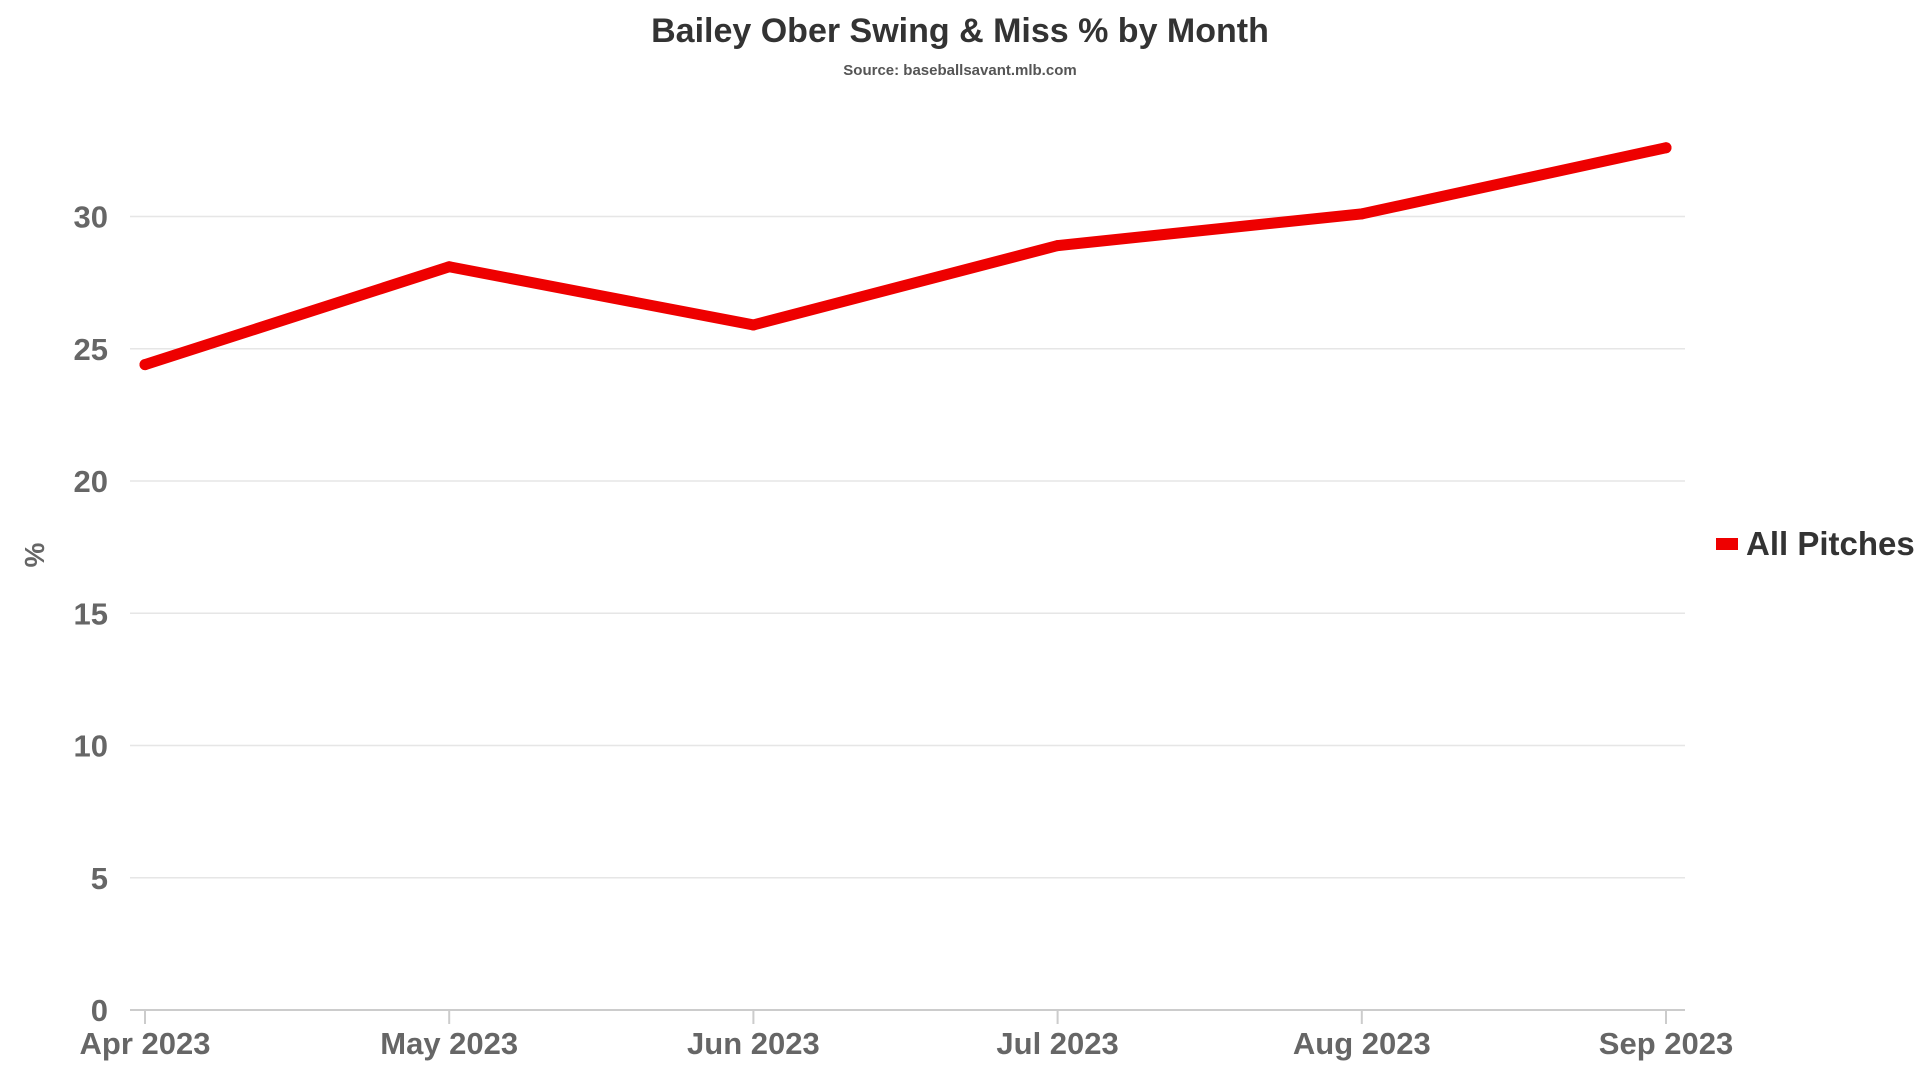 The image size is (1920, 1080). Describe the element at coordinates (960, 31) in the screenshot. I see `chart-title: Bailey Ober Swing & Miss % by Month` at that location.